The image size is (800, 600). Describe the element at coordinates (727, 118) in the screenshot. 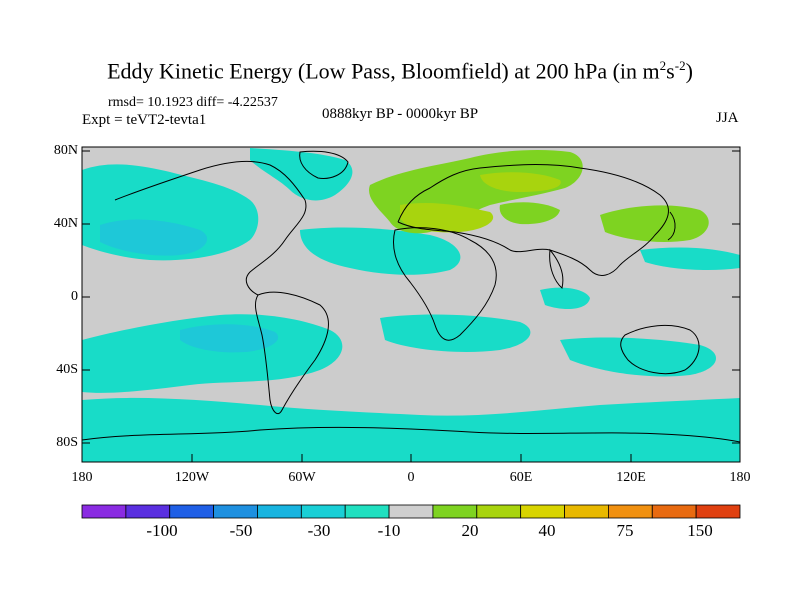

I see `season-label: JJA` at that location.